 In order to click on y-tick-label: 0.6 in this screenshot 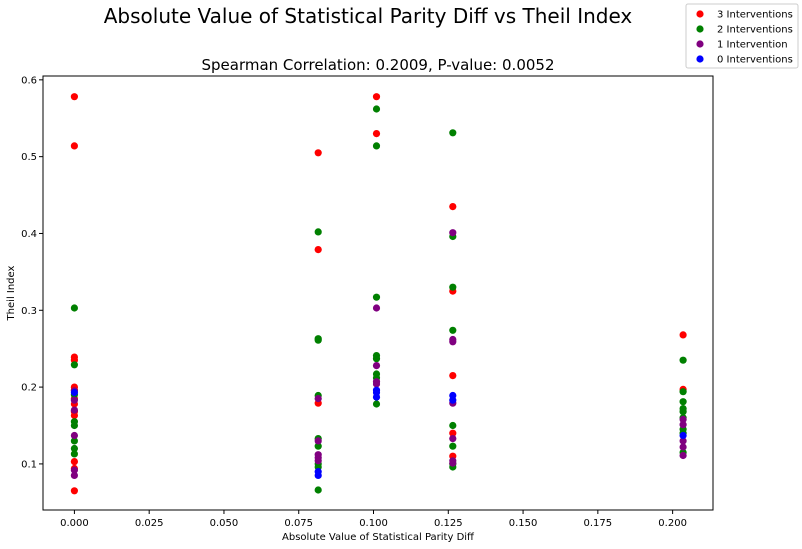, I will do `click(29, 80)`.